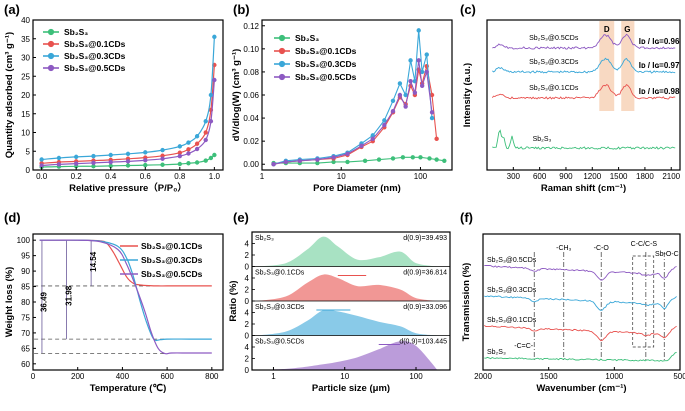 Image resolution: width=685 pixels, height=411 pixels. I want to click on panel-label-d: (d), so click(12, 217).